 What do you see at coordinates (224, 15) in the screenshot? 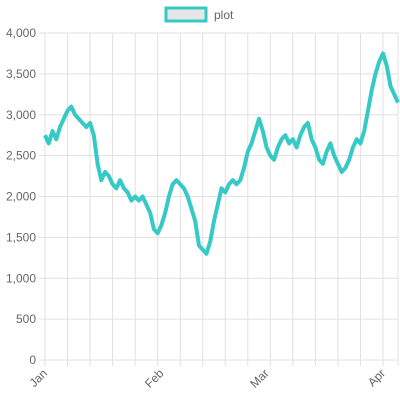
I see `legend-label: plot` at bounding box center [224, 15].